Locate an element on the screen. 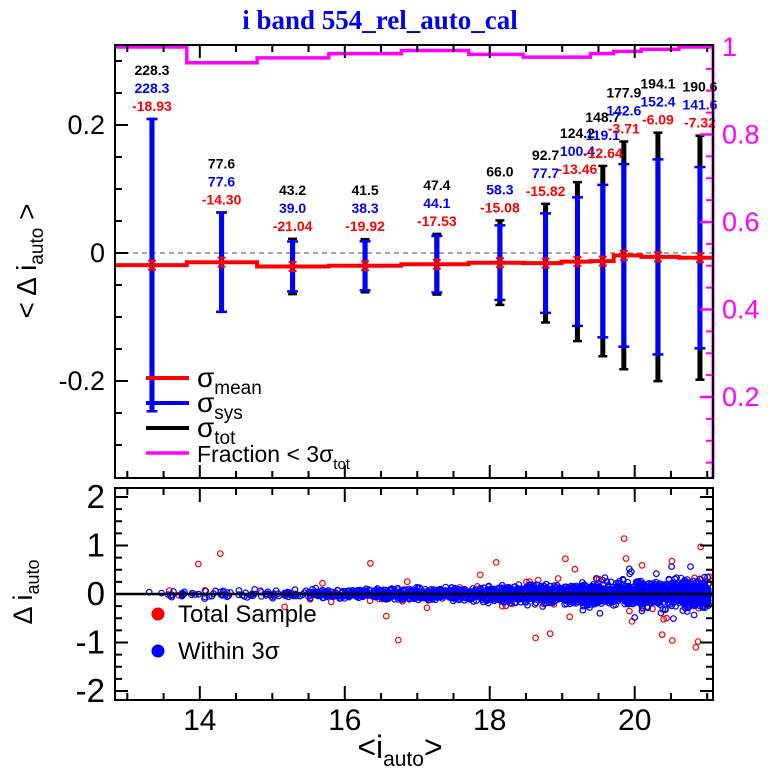 Image resolution: width=768 pixels, height=774 pixels. mean-step-line is located at coordinates (414, 260).